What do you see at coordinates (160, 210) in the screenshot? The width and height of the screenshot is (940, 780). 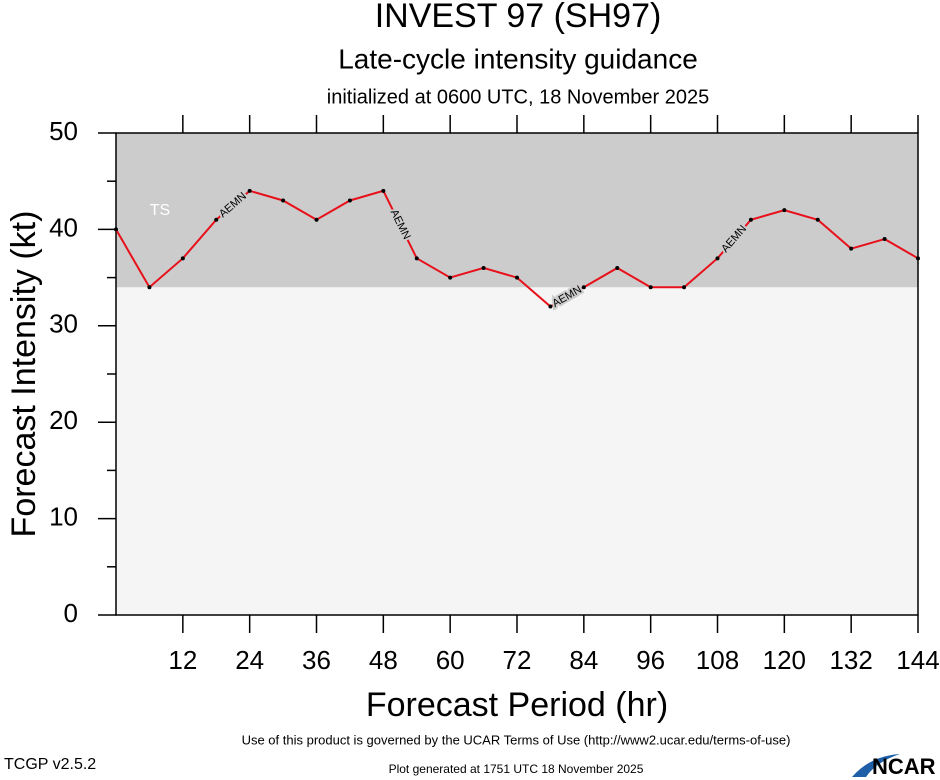 I see `threshold-label: TS` at bounding box center [160, 210].